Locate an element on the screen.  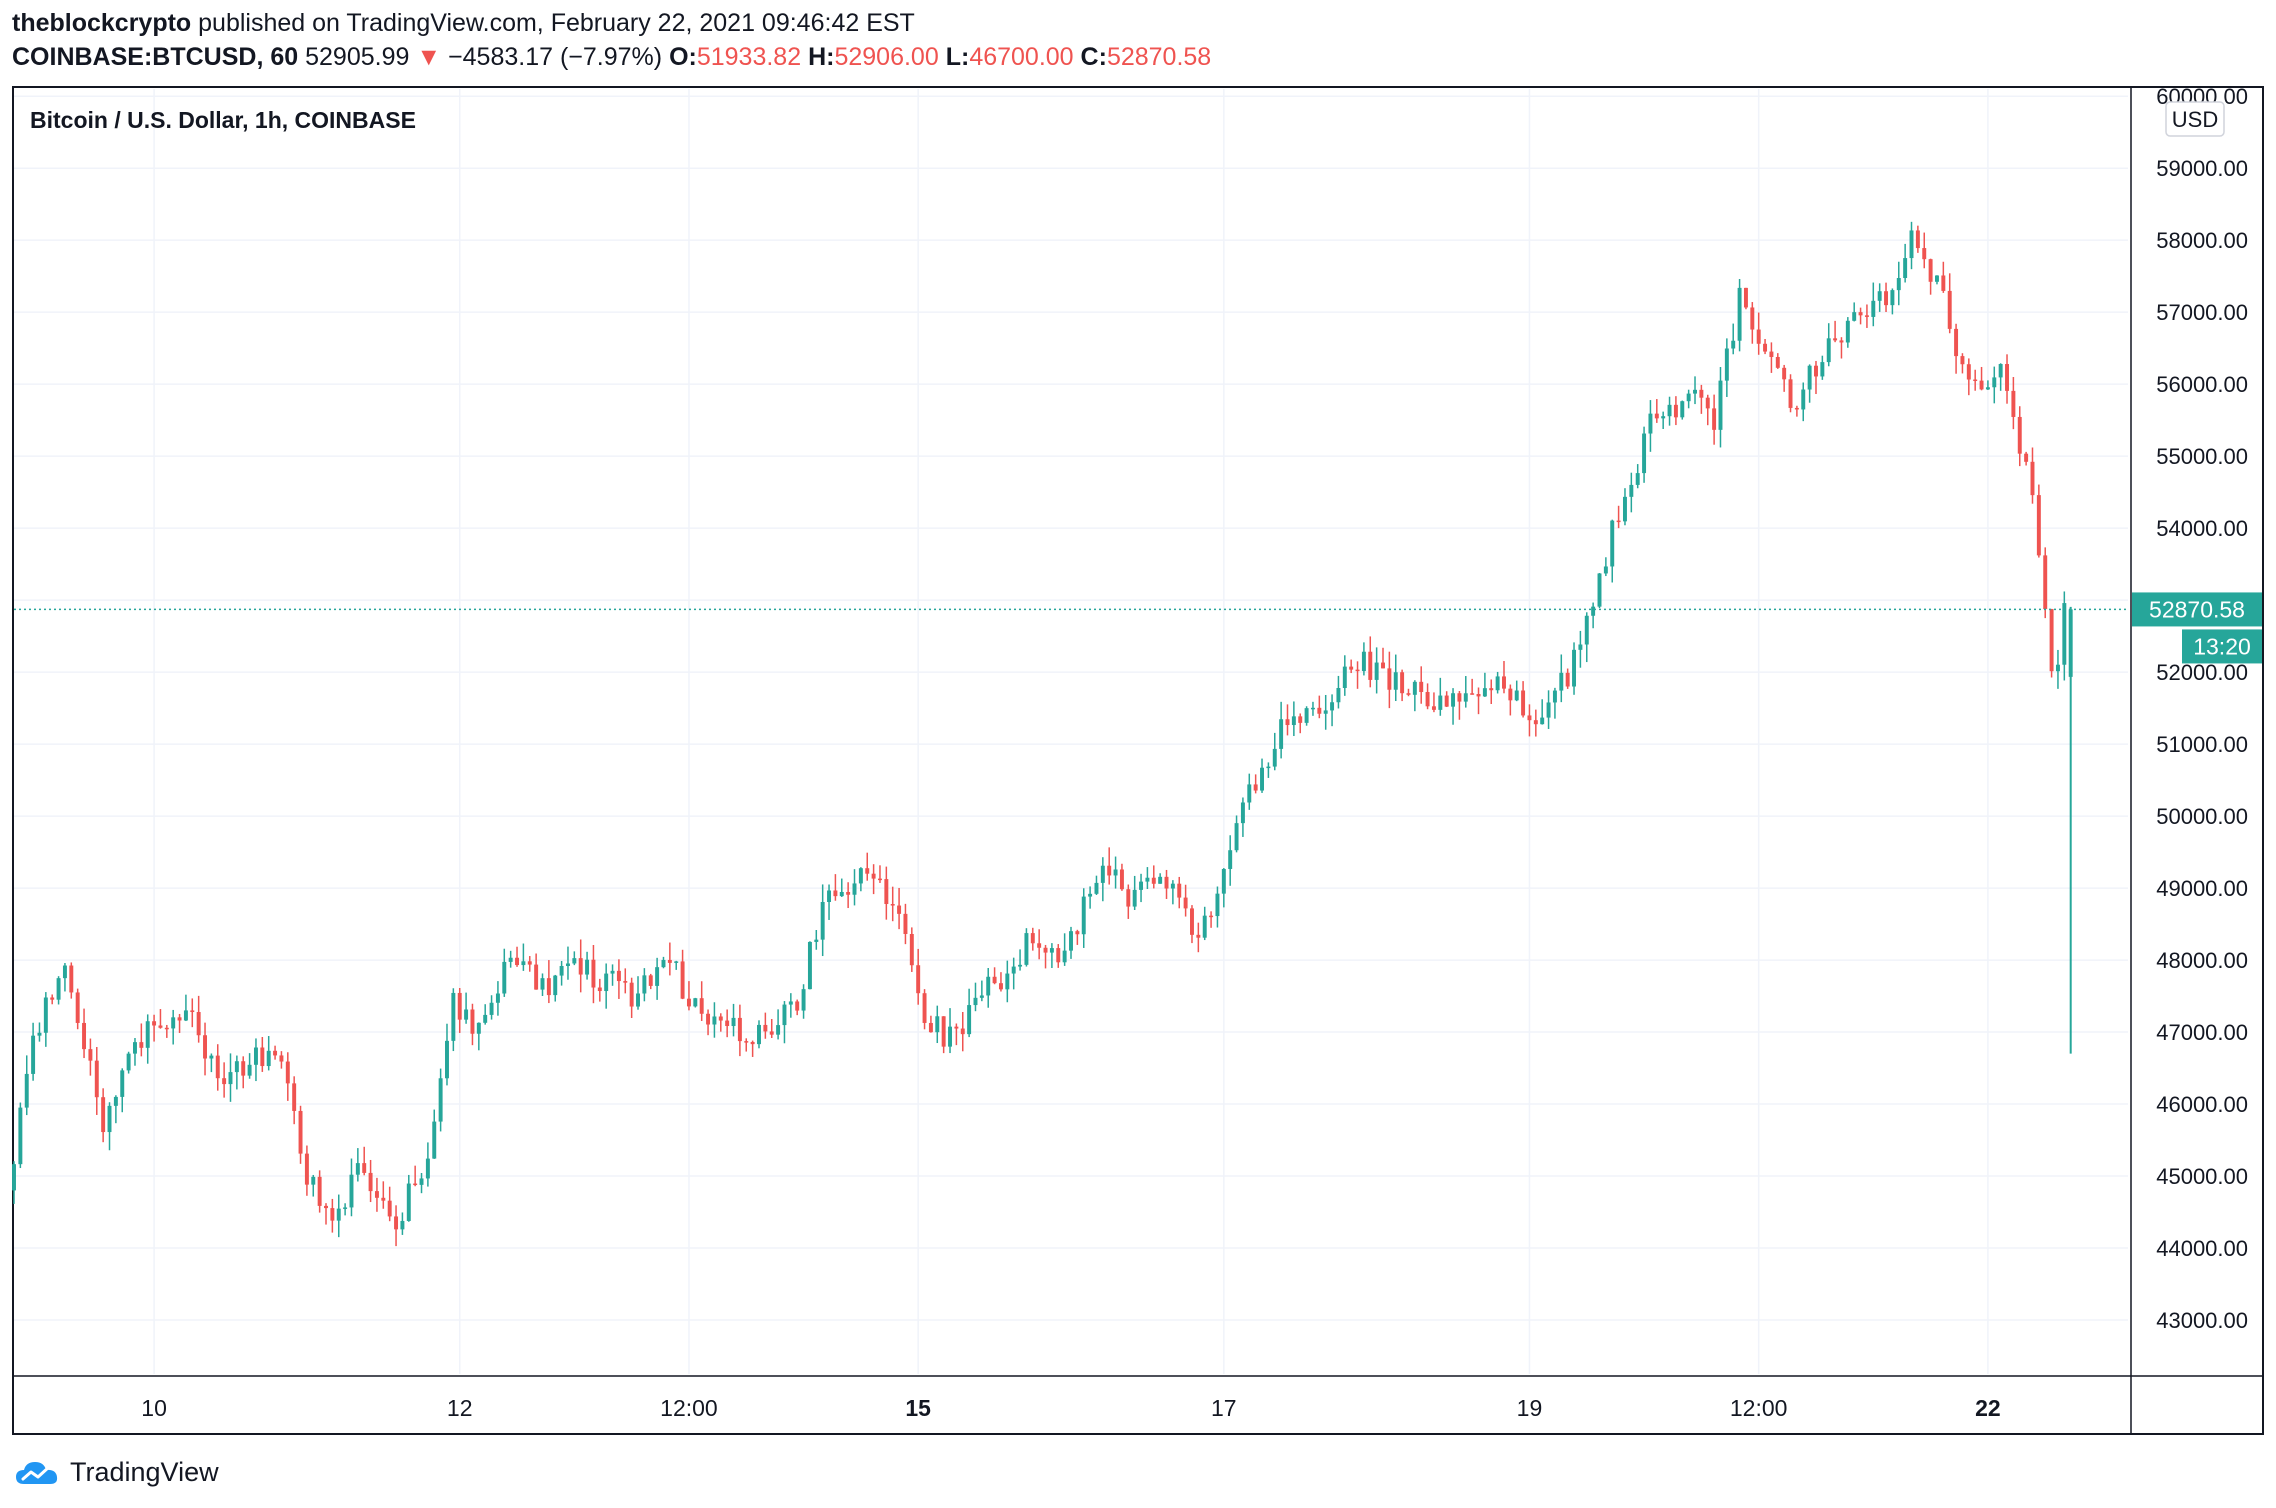
change-value: −4583.17 (−7.97%) is located at coordinates (555, 57).